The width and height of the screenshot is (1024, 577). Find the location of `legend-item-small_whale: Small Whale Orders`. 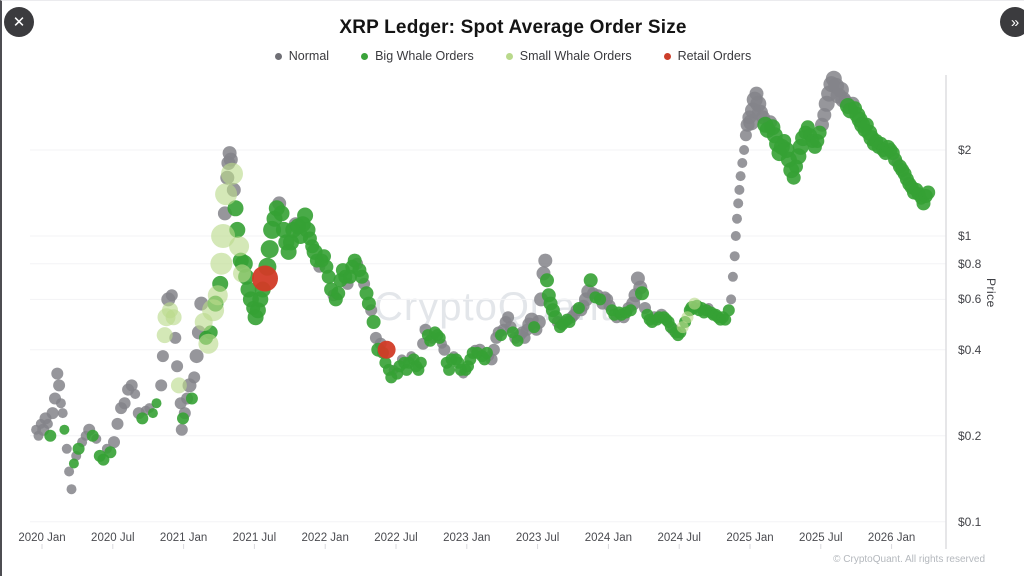

legend-item-small_whale: Small Whale Orders is located at coordinates (568, 56).